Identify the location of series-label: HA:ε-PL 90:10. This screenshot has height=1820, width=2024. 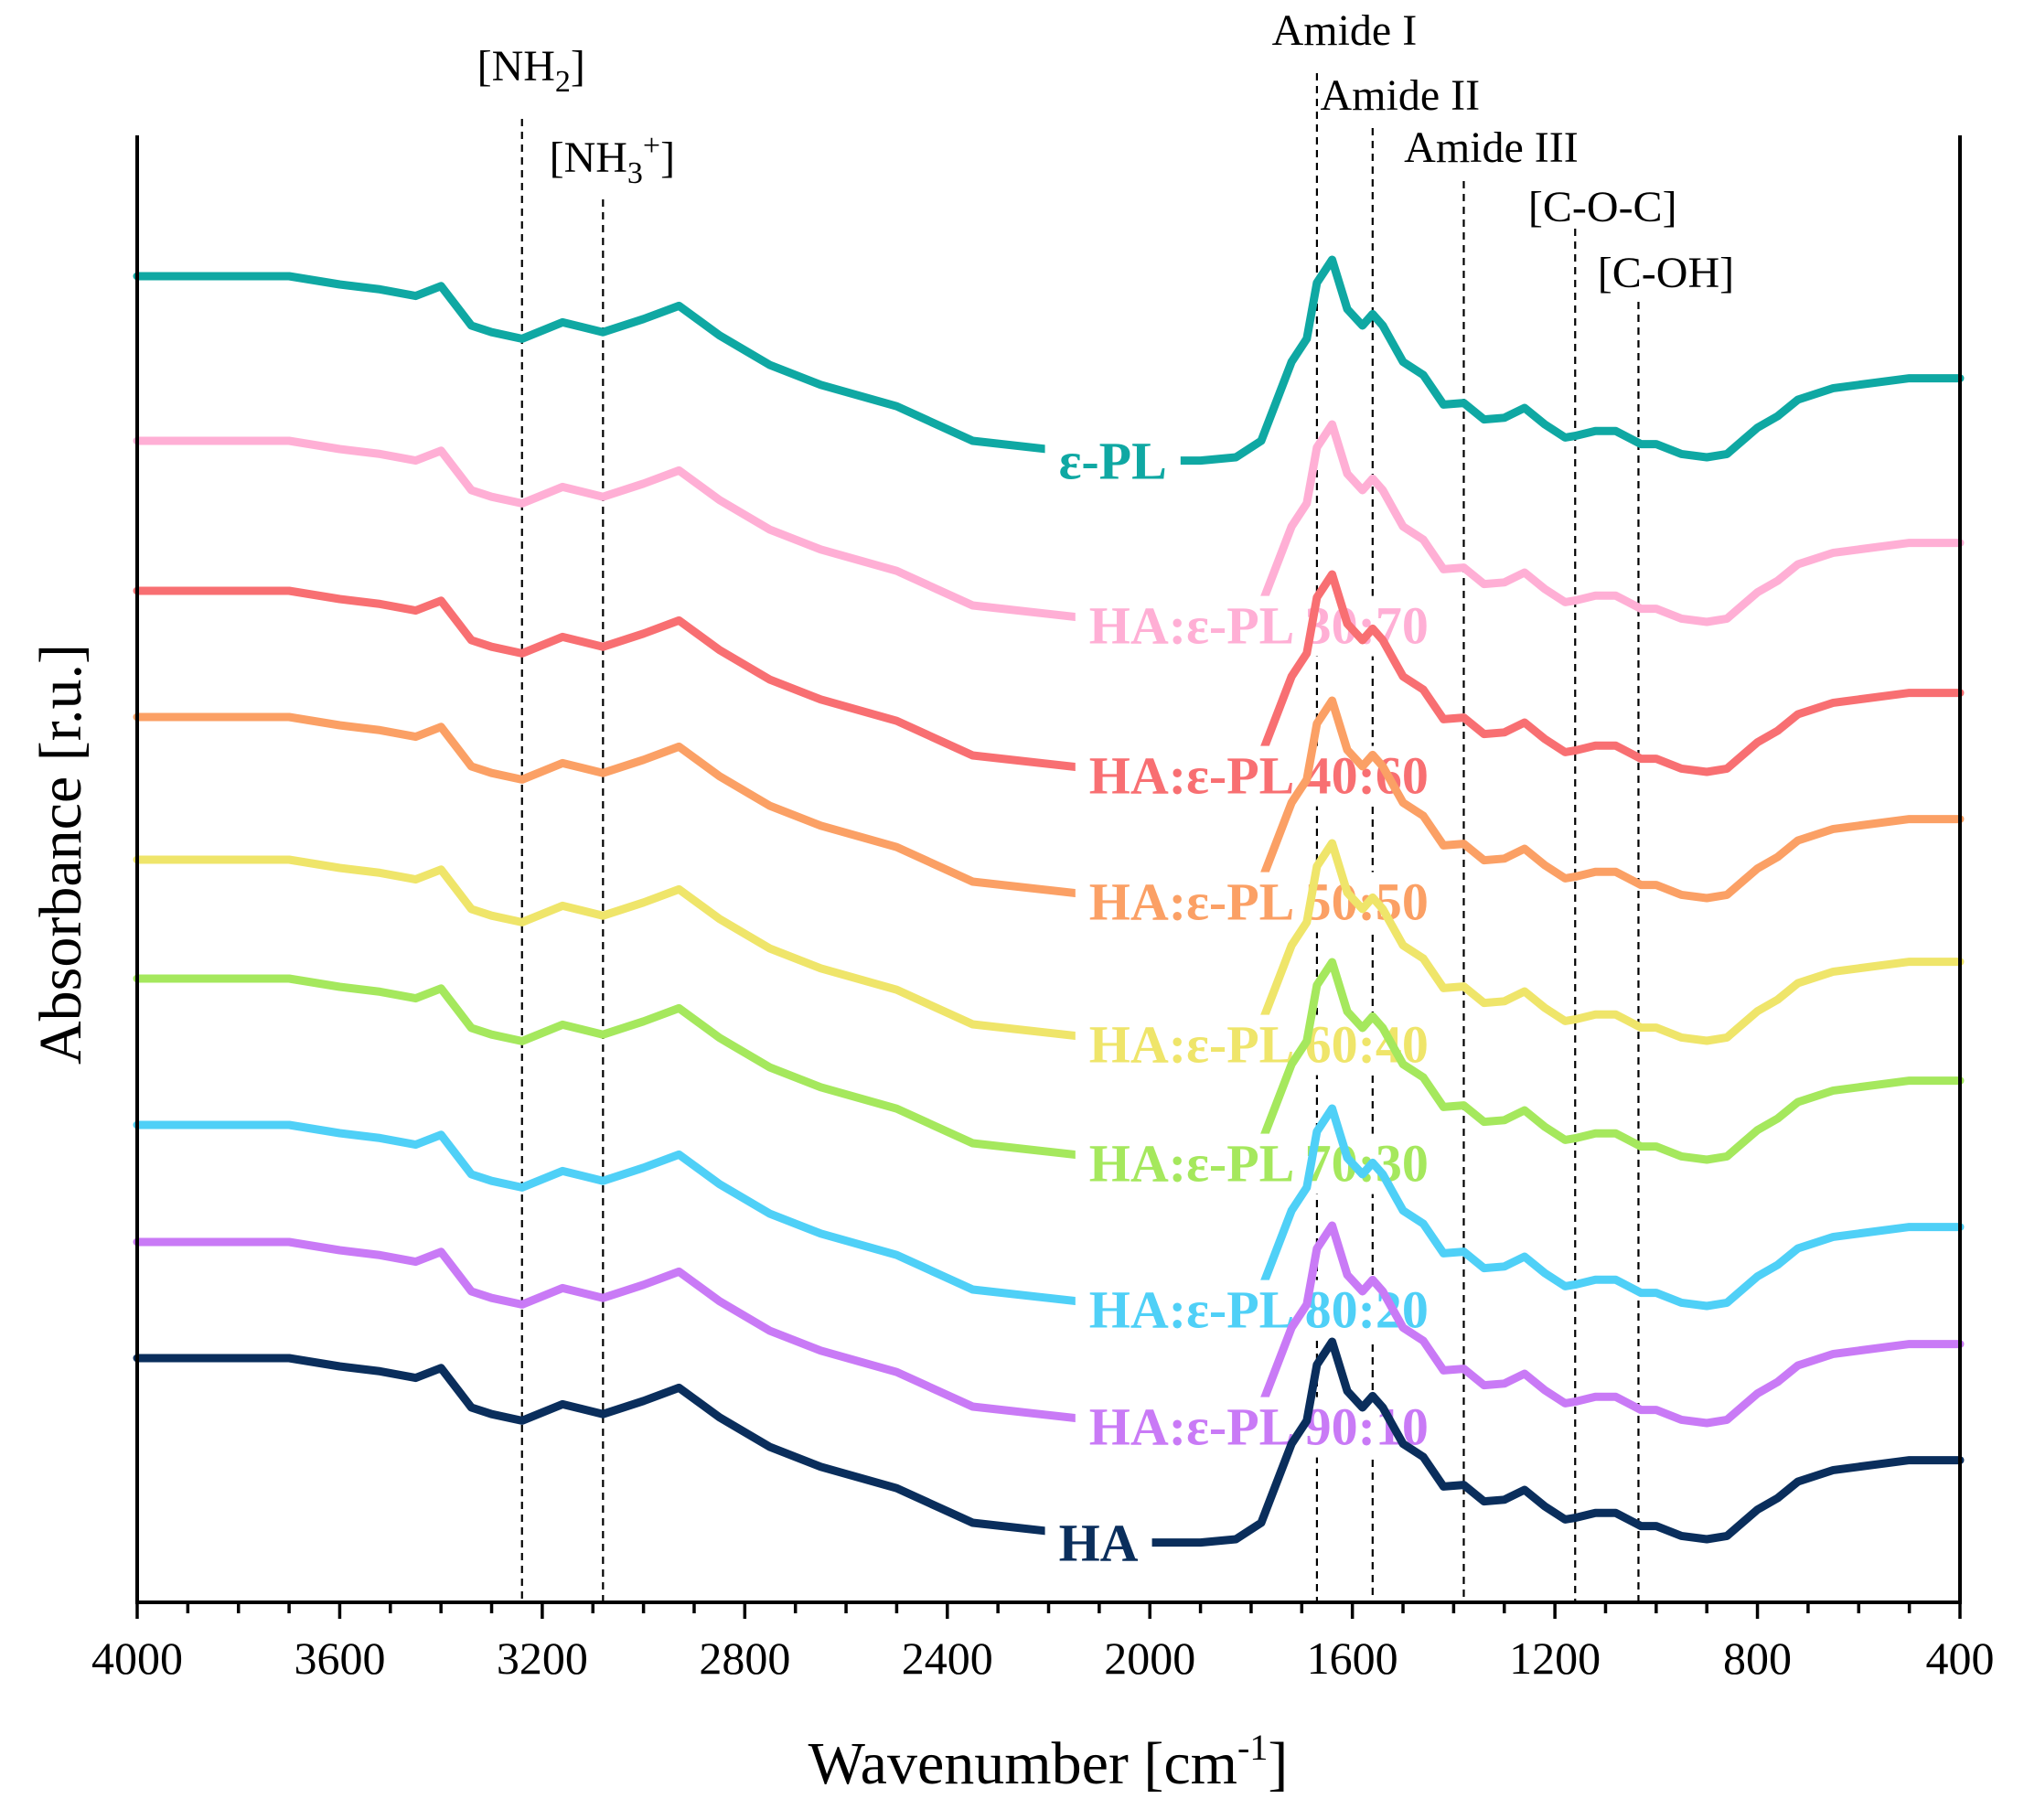
(1259, 1427).